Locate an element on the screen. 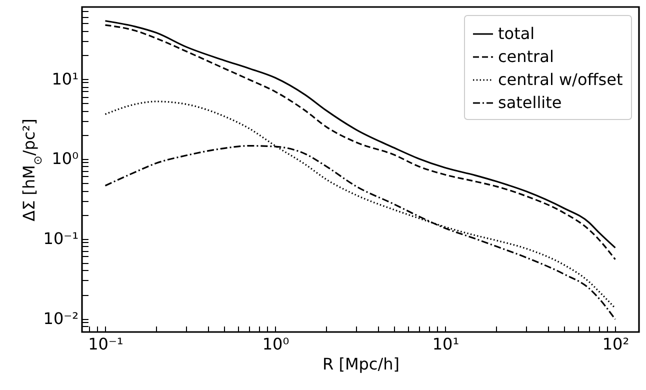 This screenshot has height=390, width=646. legend-label: total is located at coordinates (516, 33).